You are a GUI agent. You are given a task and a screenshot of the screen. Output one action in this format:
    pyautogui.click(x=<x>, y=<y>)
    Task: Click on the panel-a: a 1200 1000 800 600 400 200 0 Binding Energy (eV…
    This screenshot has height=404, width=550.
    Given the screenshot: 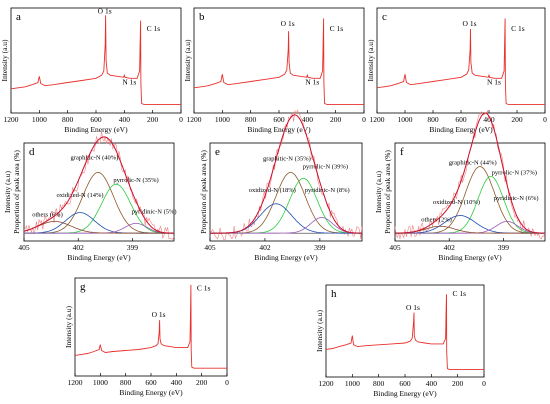 What is the action you would take?
    pyautogui.click(x=91, y=70)
    